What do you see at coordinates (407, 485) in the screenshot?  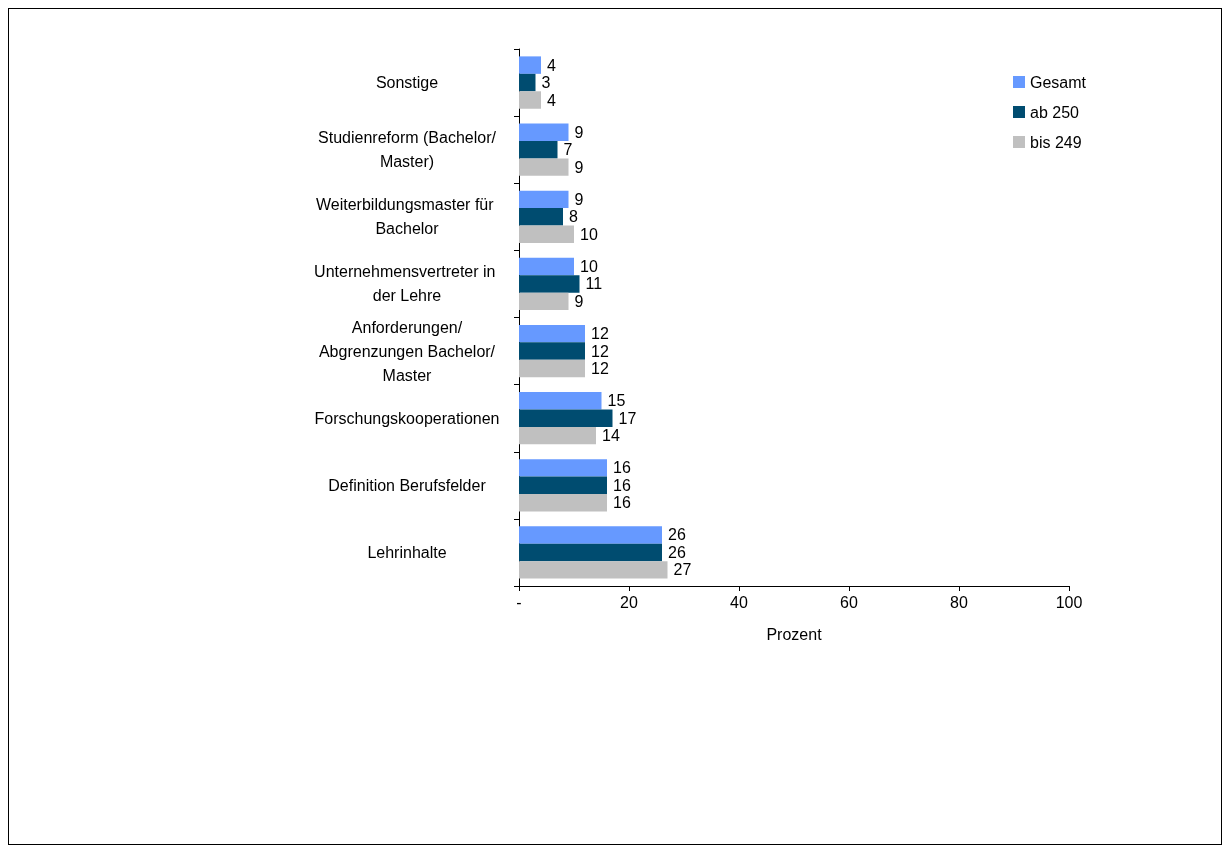 I see `y-tick-label: Definition Berufsfelder` at bounding box center [407, 485].